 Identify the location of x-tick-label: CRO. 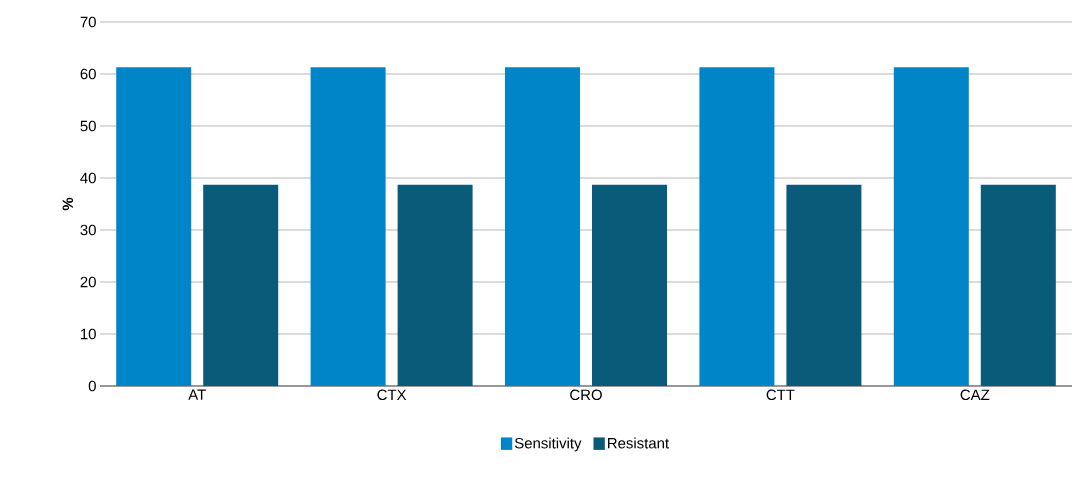
(586, 395).